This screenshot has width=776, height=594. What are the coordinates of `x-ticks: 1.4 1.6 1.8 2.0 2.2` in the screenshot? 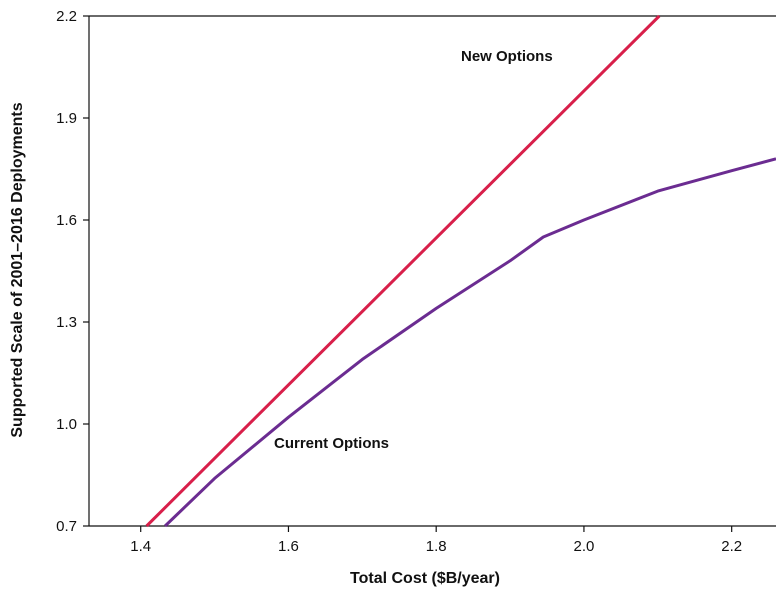 It's located at (436, 540).